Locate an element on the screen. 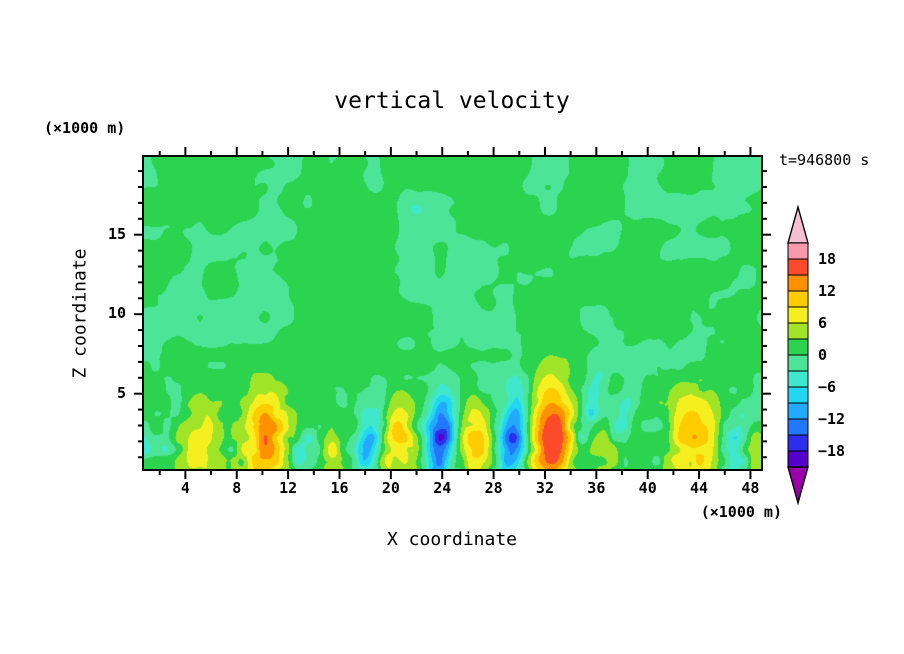 Image resolution: width=904 pixels, height=654 pixels. x-axis-label: X coordinate is located at coordinates (452, 539).